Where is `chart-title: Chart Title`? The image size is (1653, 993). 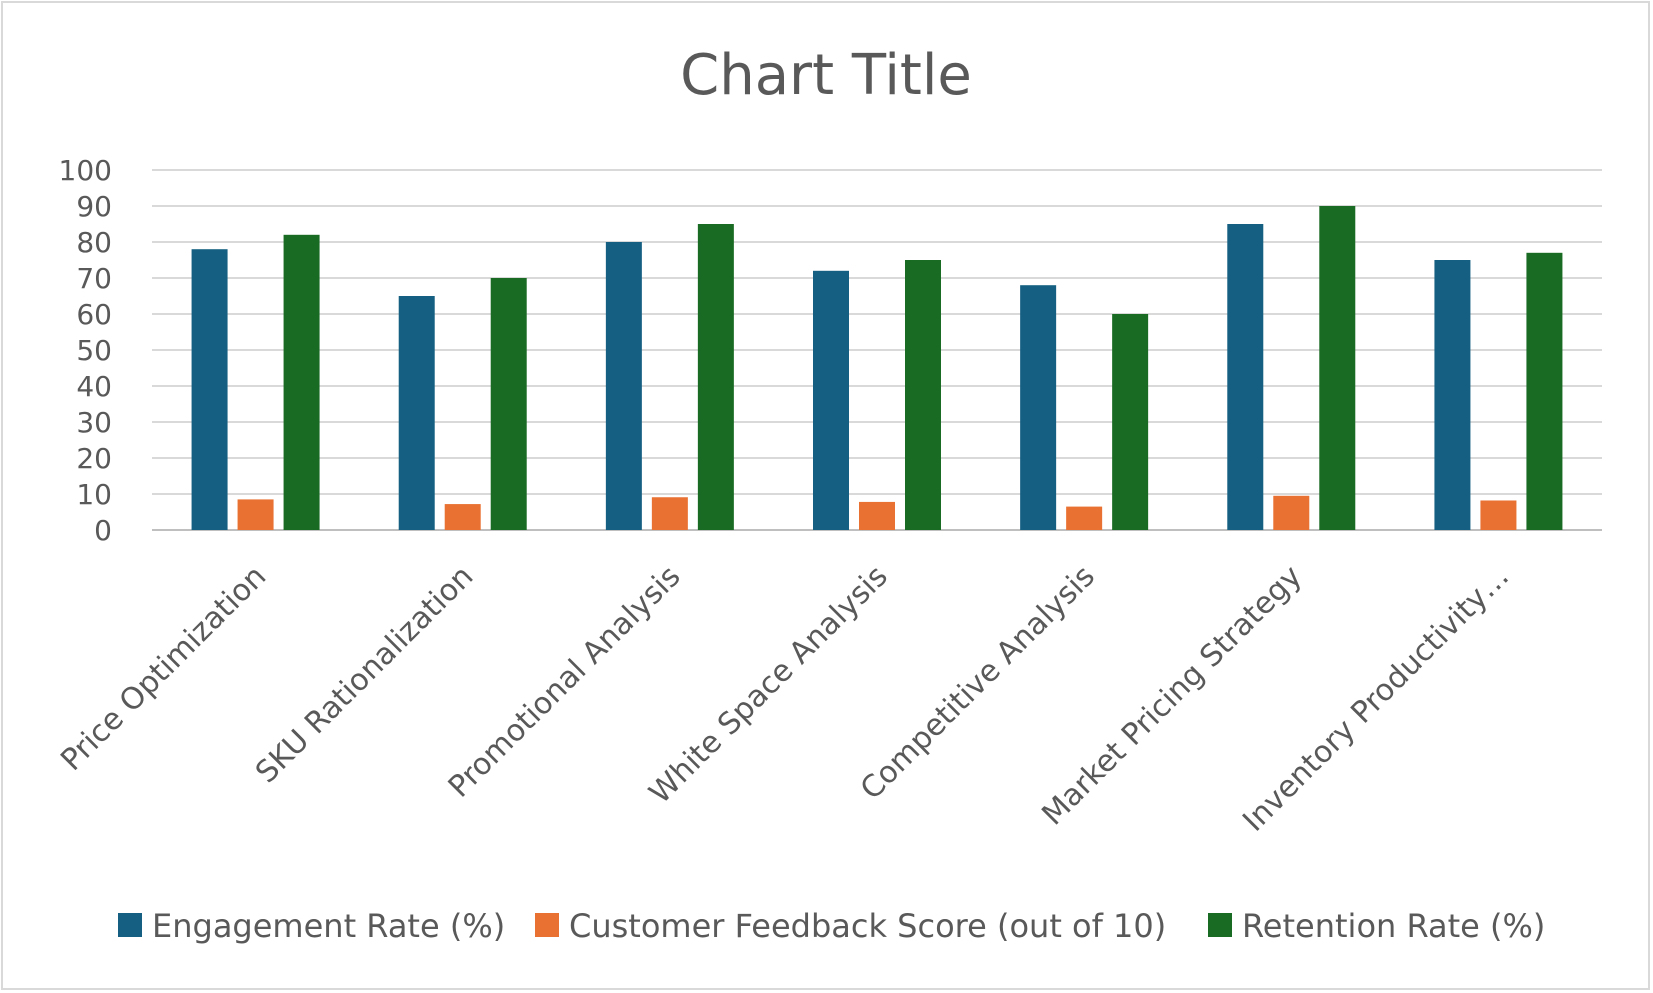
chart-title: Chart Title is located at coordinates (826, 75).